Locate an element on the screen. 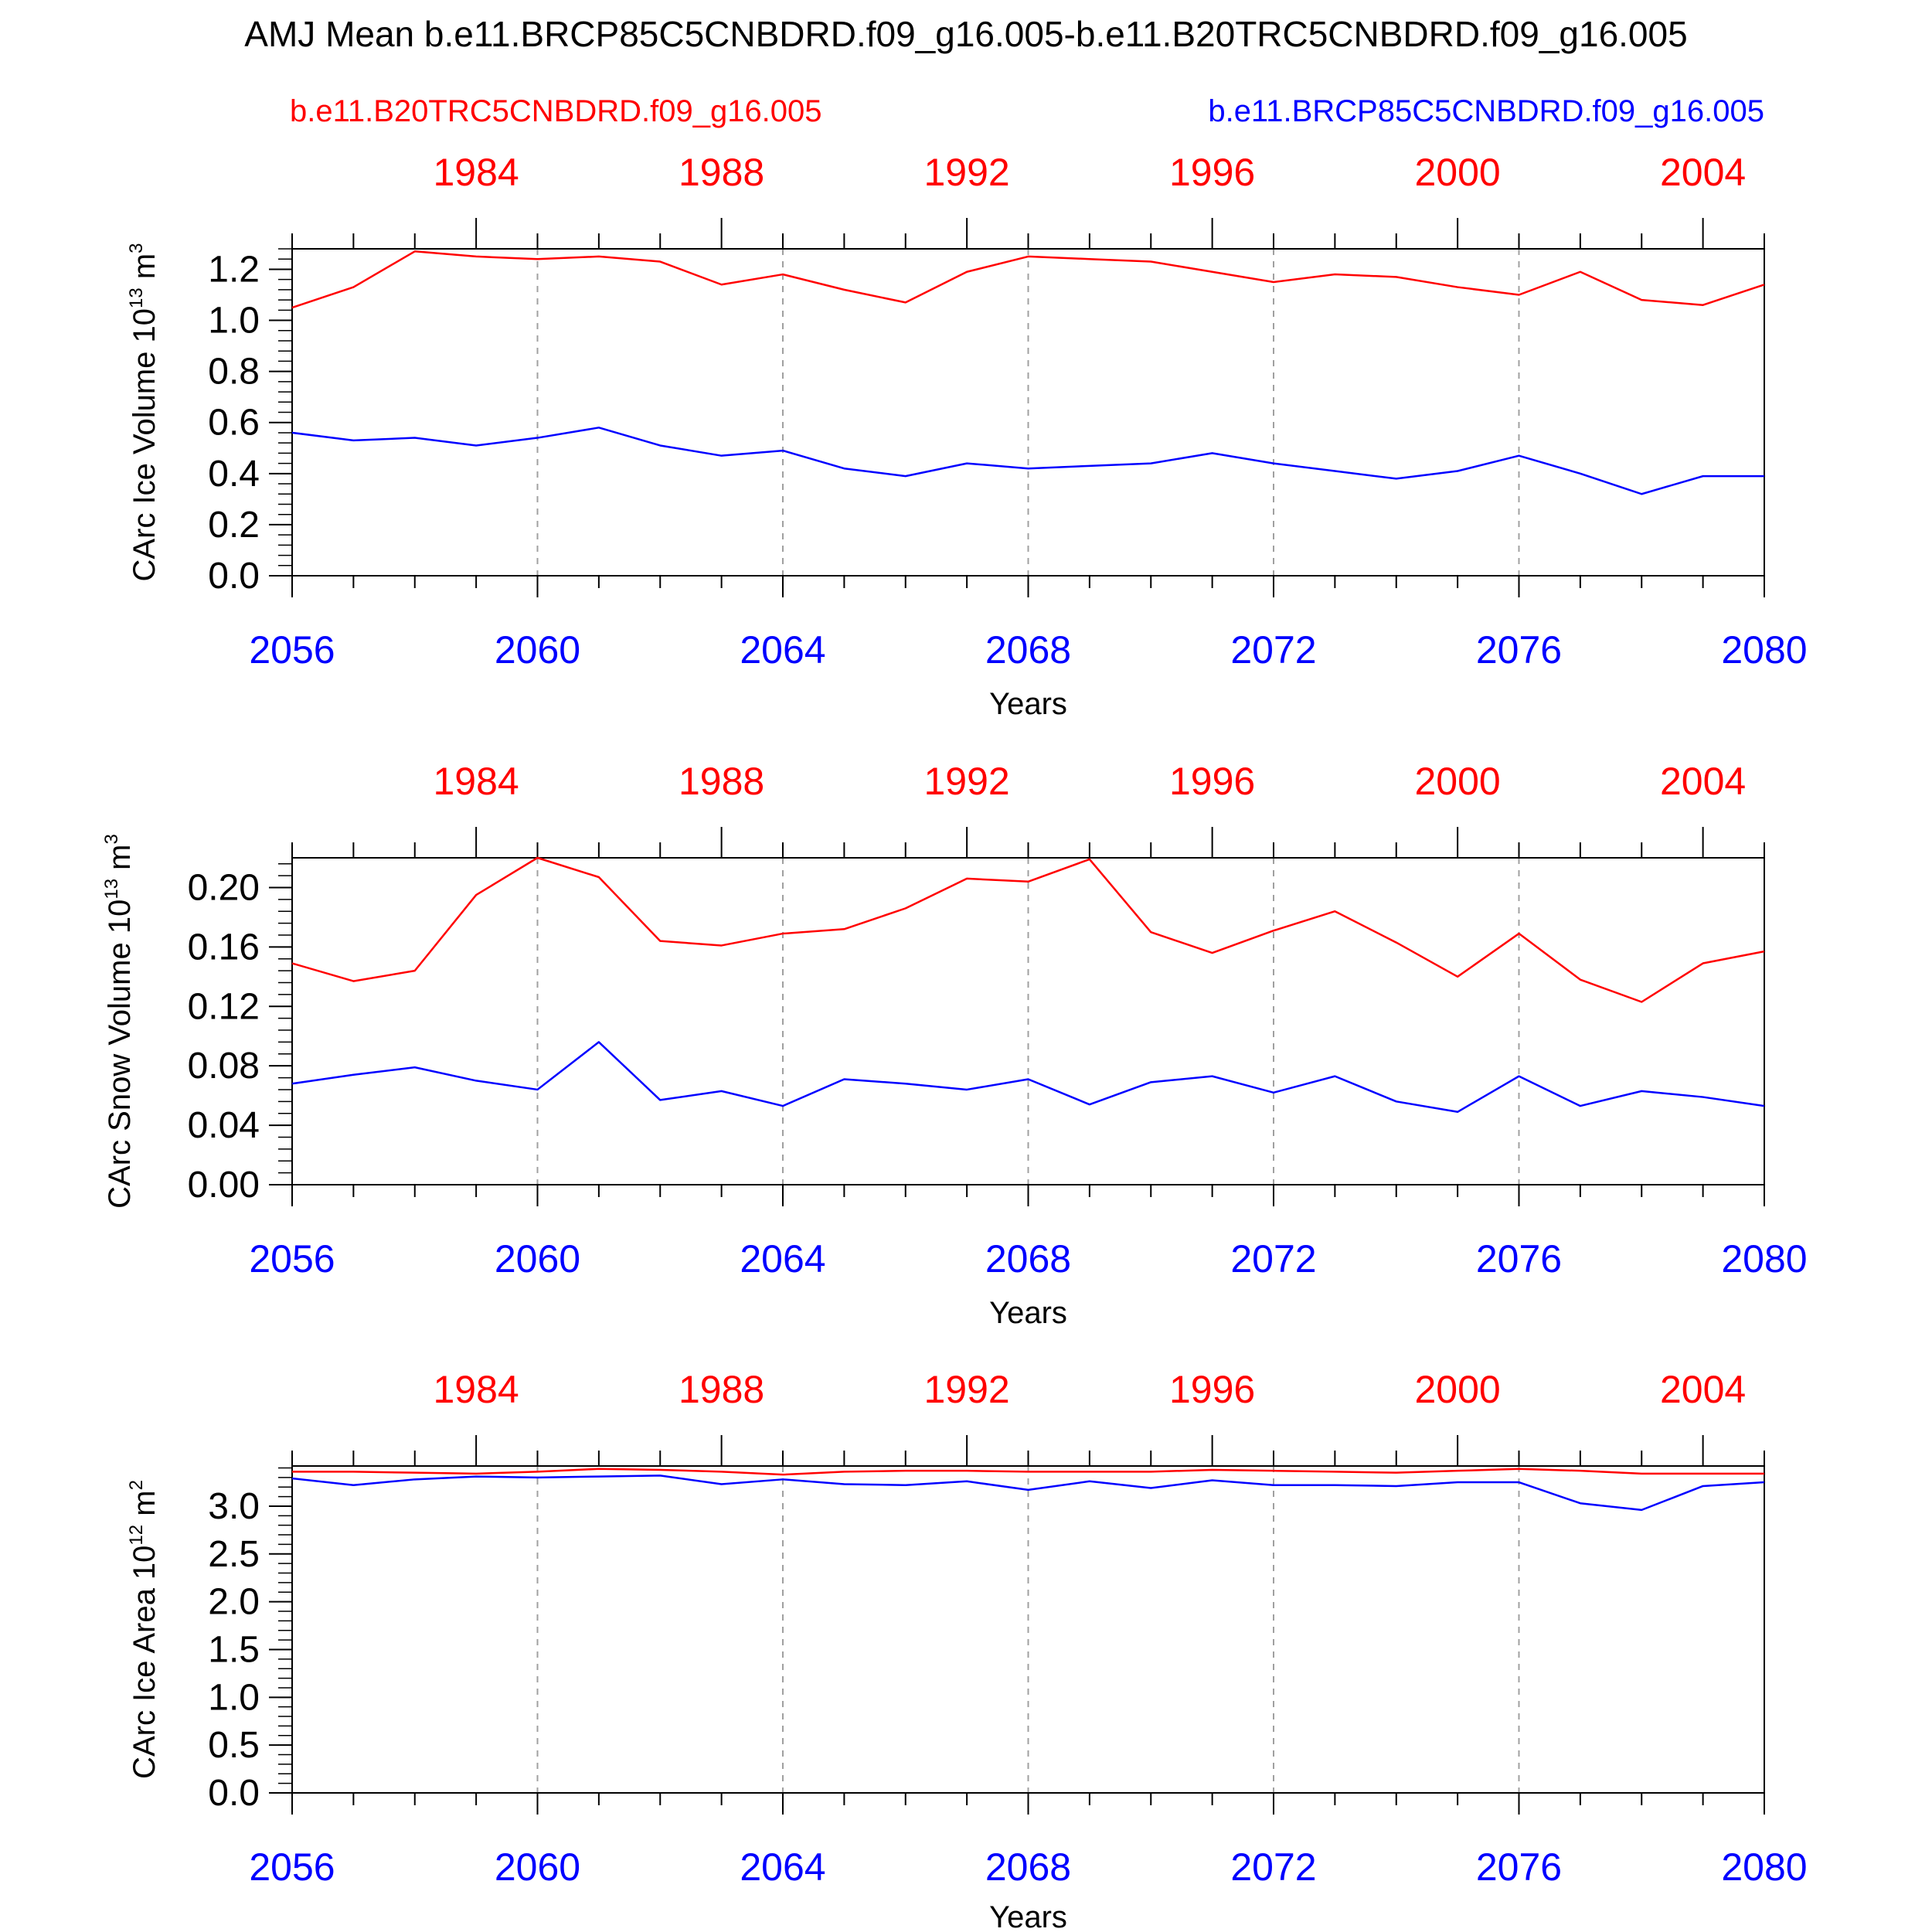 The width and height of the screenshot is (1932, 1932). y-tick-label: 0.2 is located at coordinates (234, 525).